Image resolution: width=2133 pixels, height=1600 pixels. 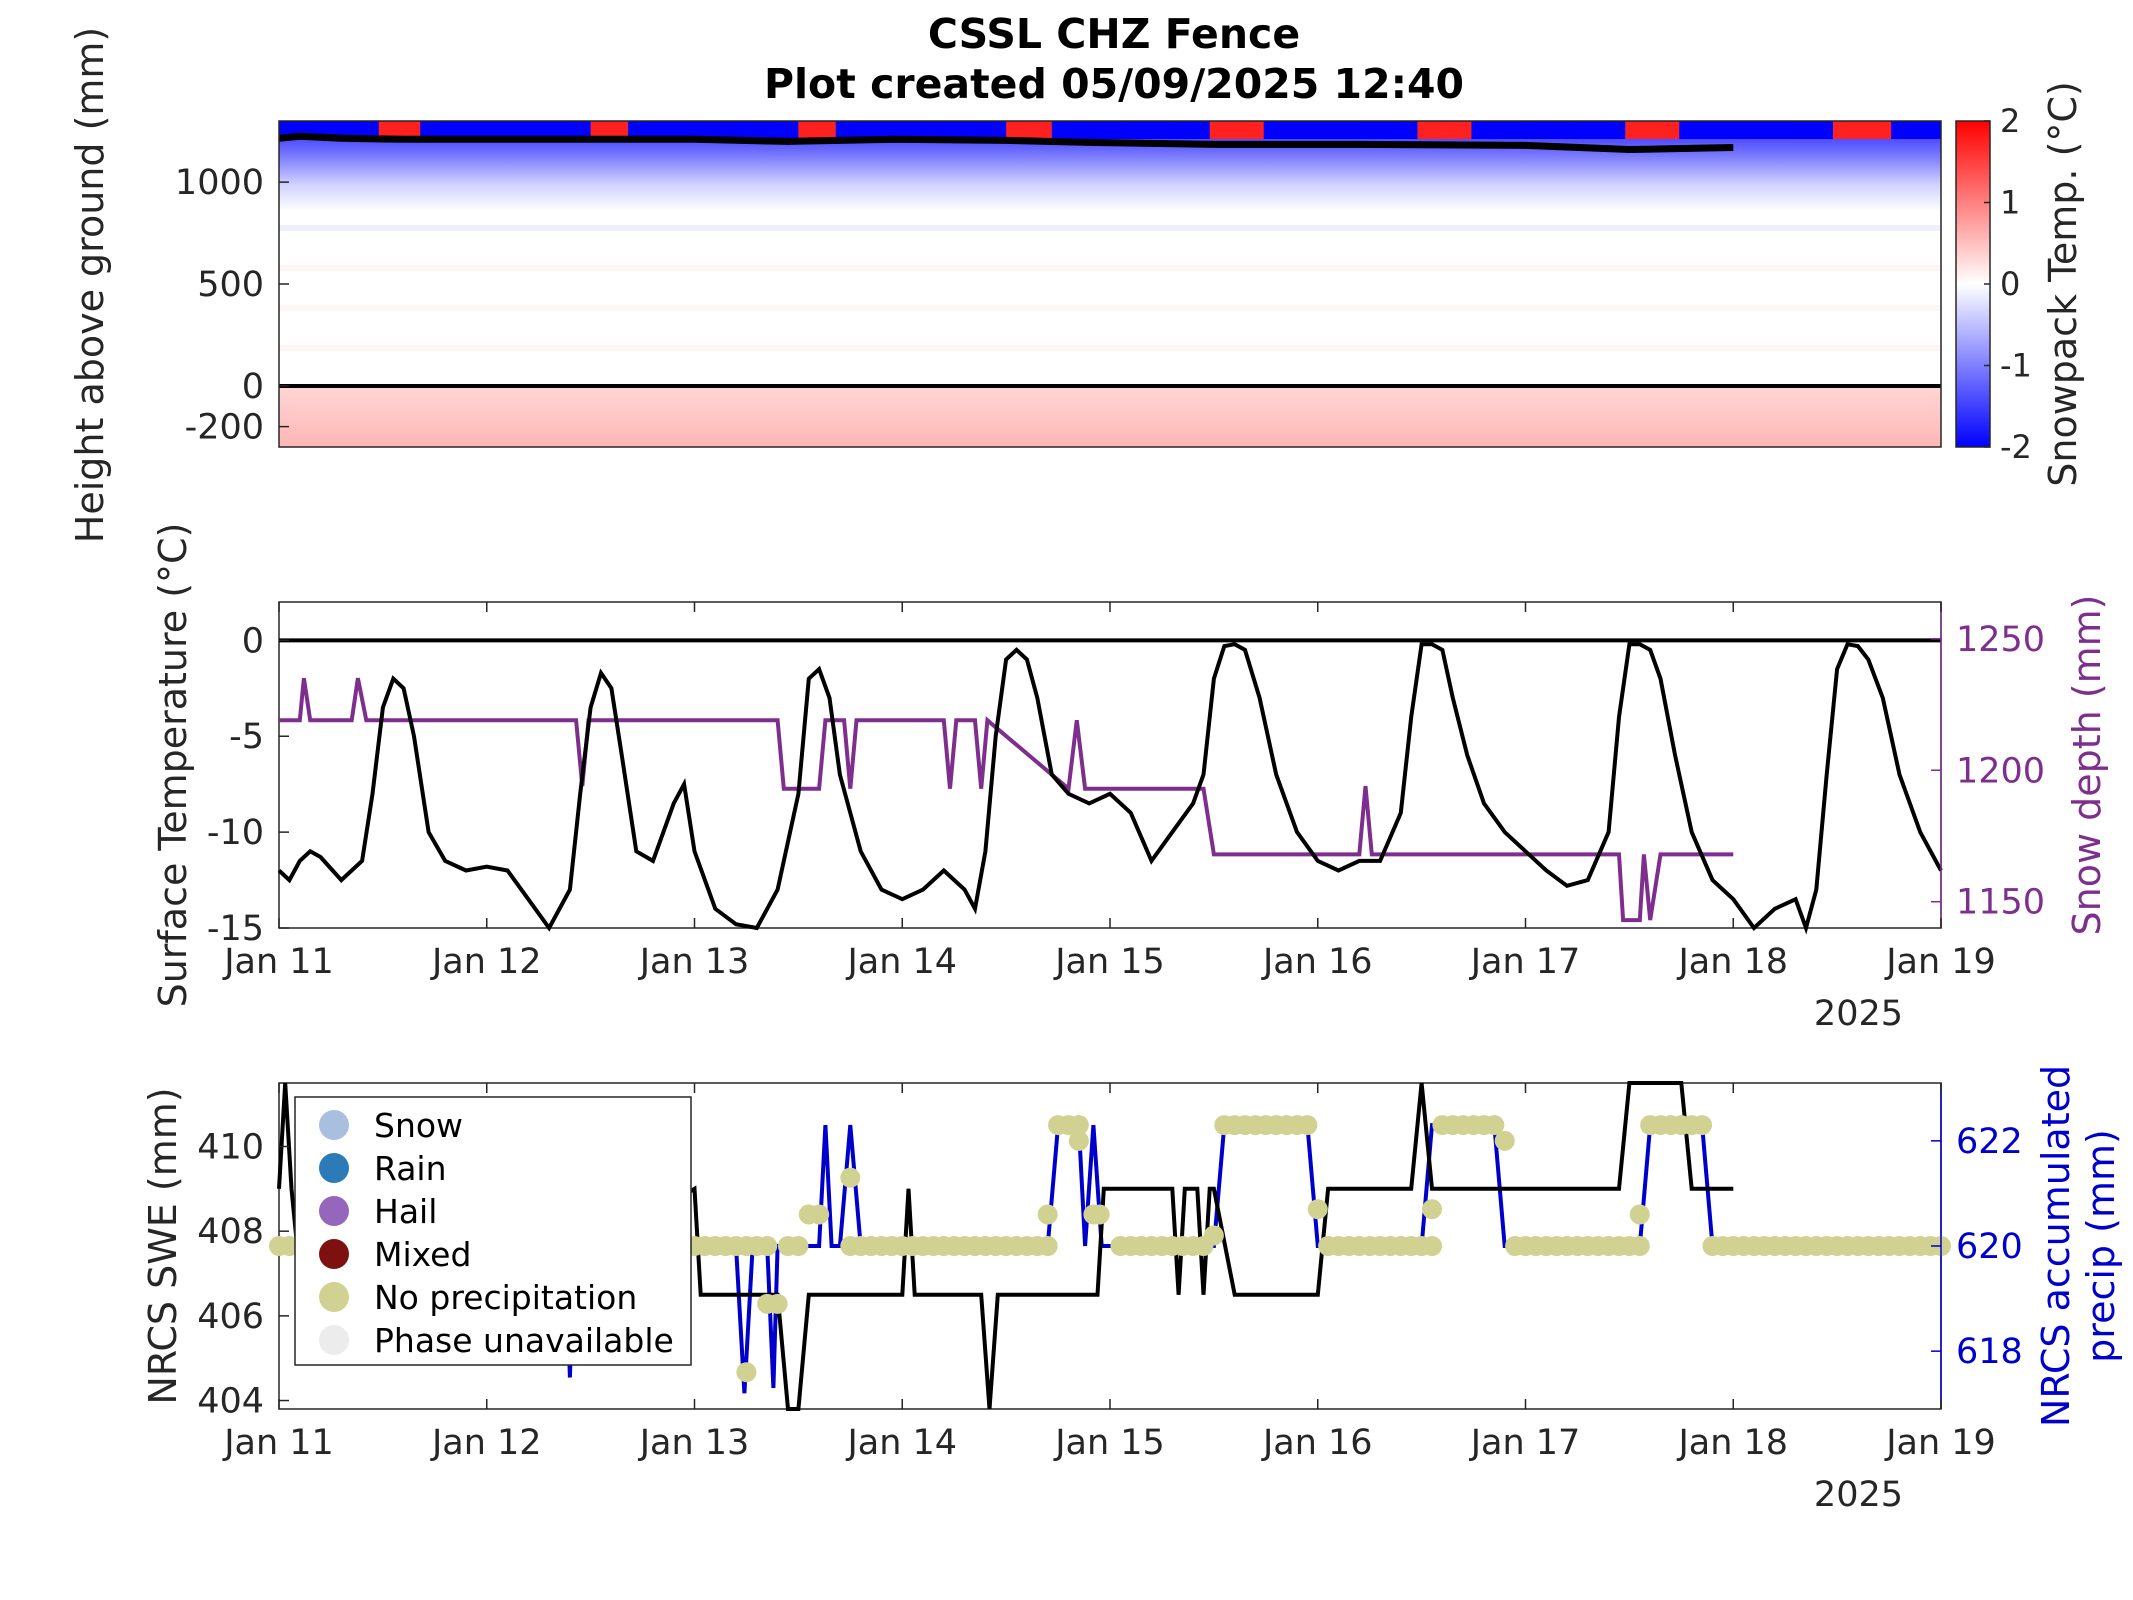 What do you see at coordinates (230, 285) in the screenshot?
I see `heatmap-y-tick-label: 500` at bounding box center [230, 285].